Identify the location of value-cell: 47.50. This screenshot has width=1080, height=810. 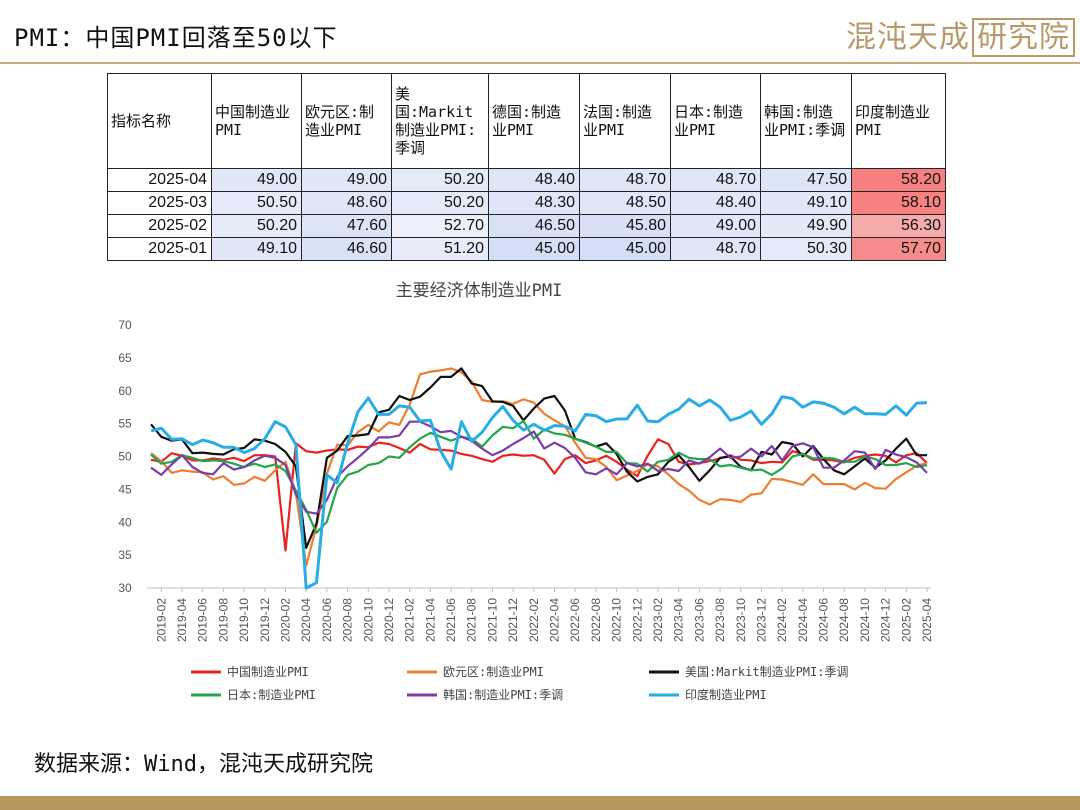
(806, 180).